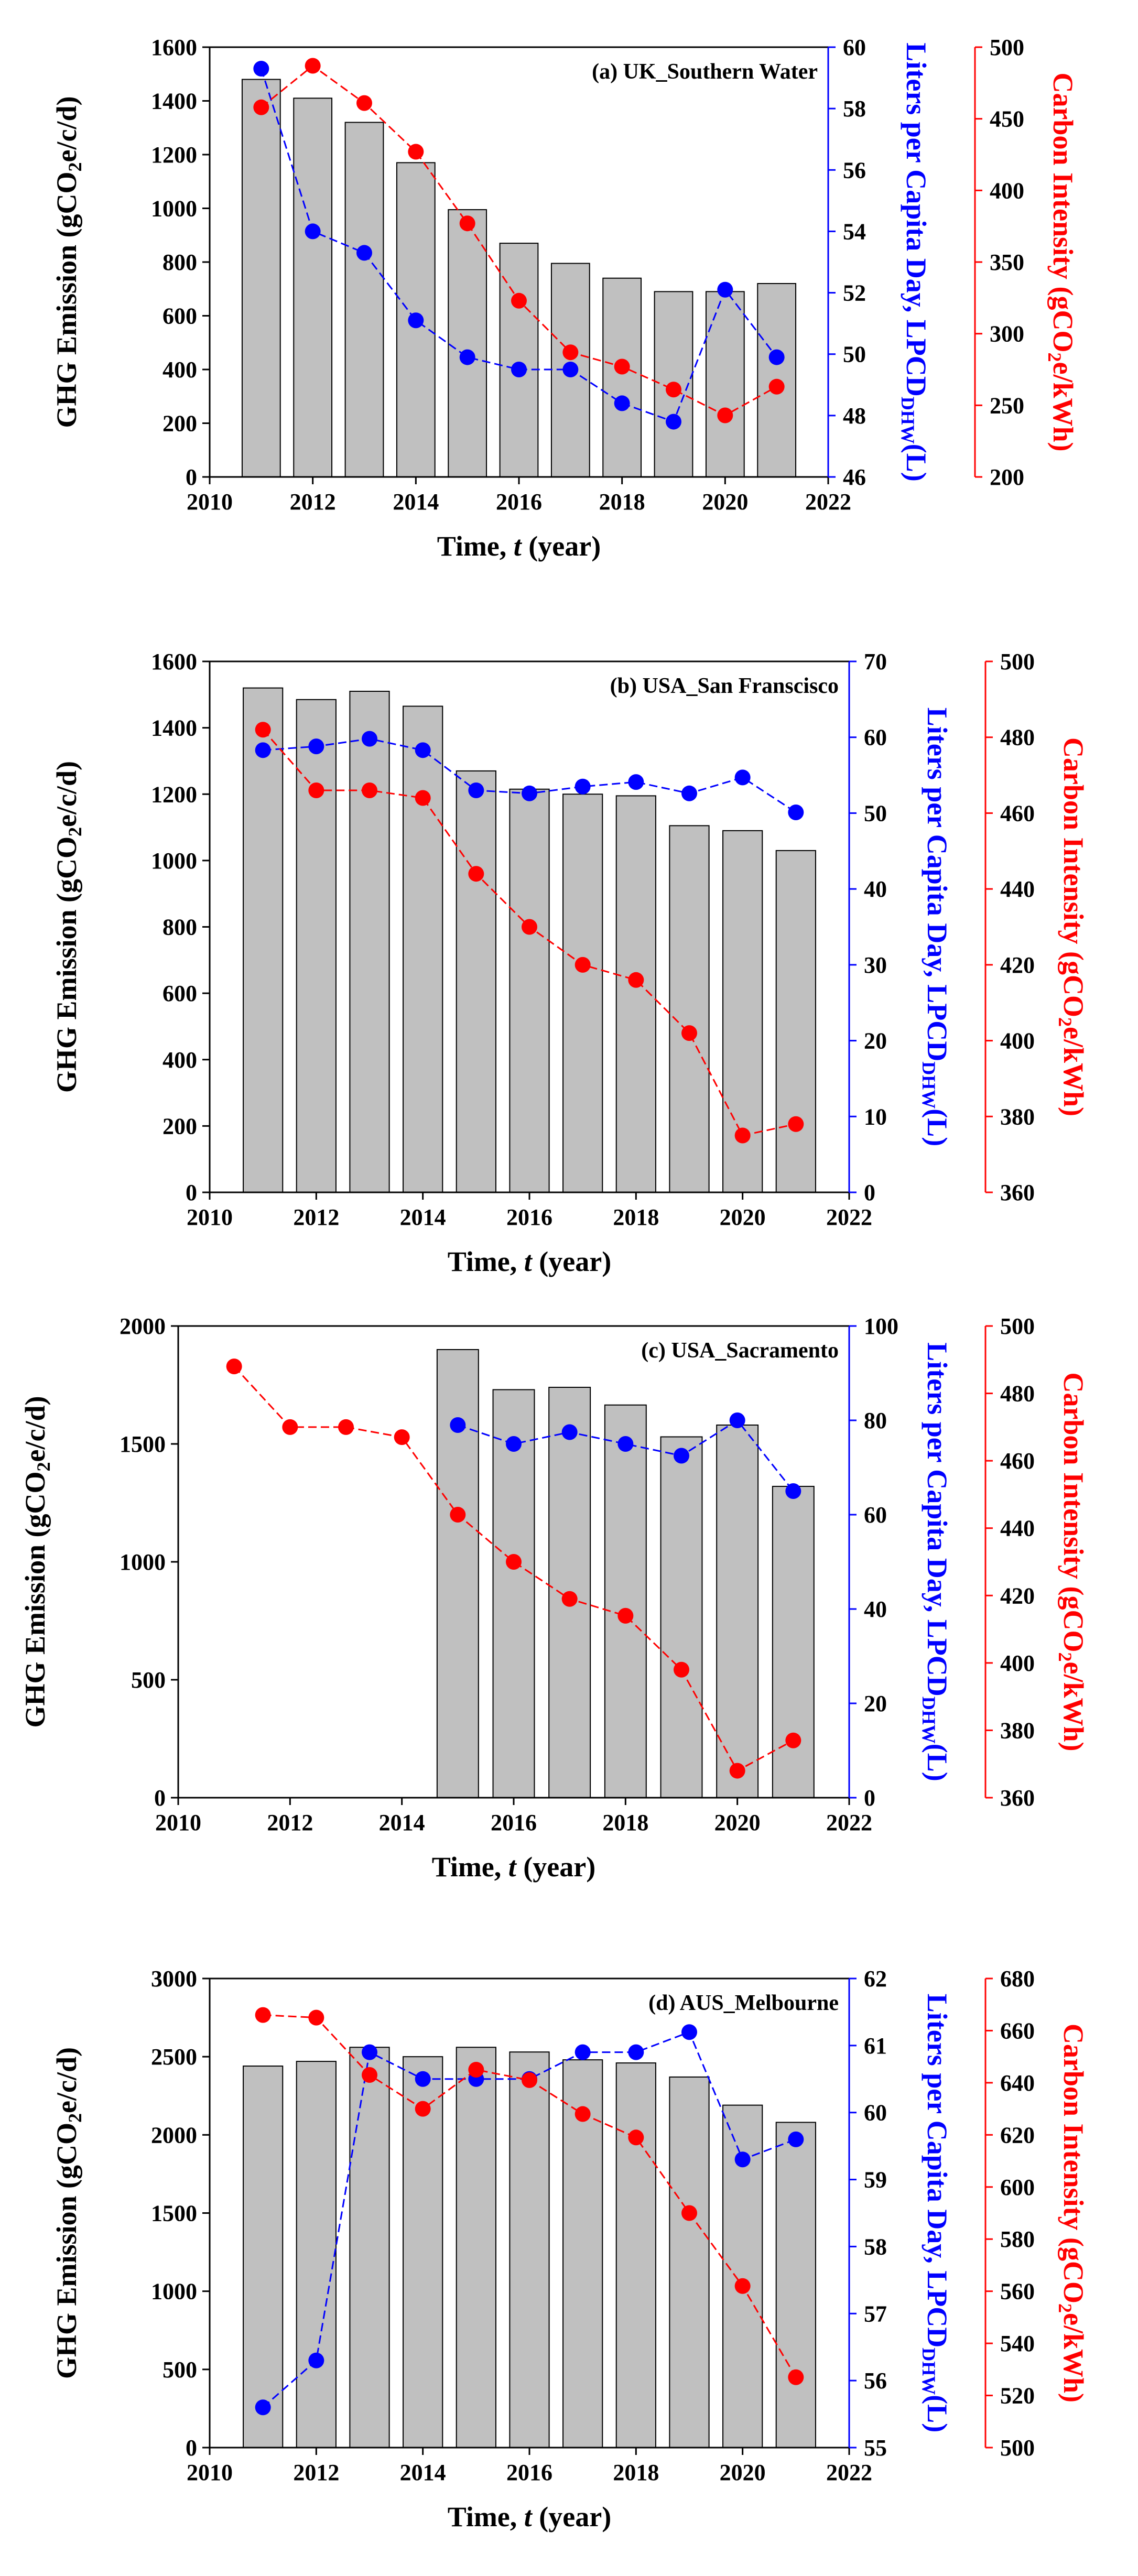 The width and height of the screenshot is (1138, 2576). I want to click on y3-tick-label: 660, so click(1018, 2031).